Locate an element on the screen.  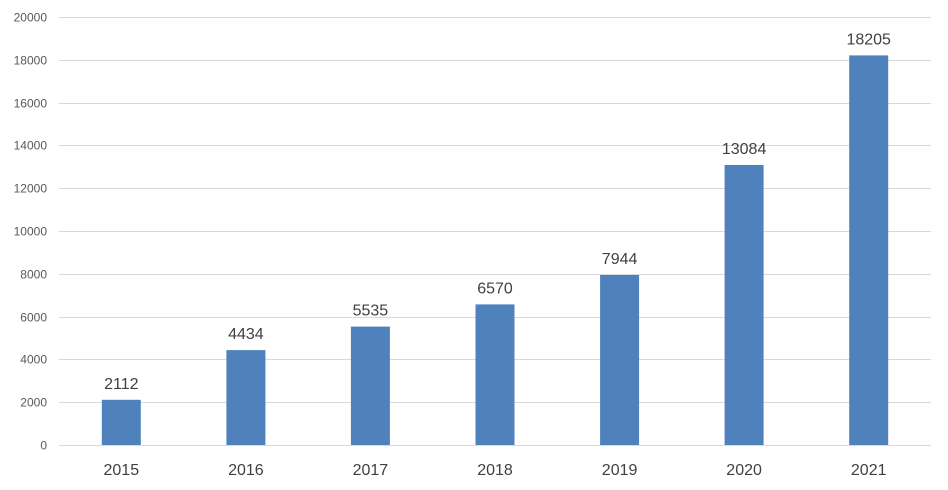
bar-2016 is located at coordinates (246, 397).